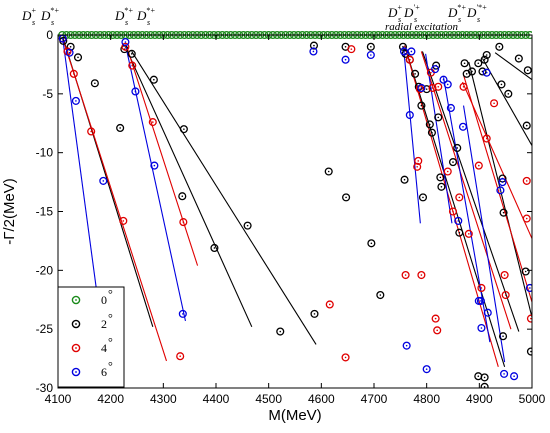  I want to click on annotation-ds-dsstar-b: D, so click(45, 15).